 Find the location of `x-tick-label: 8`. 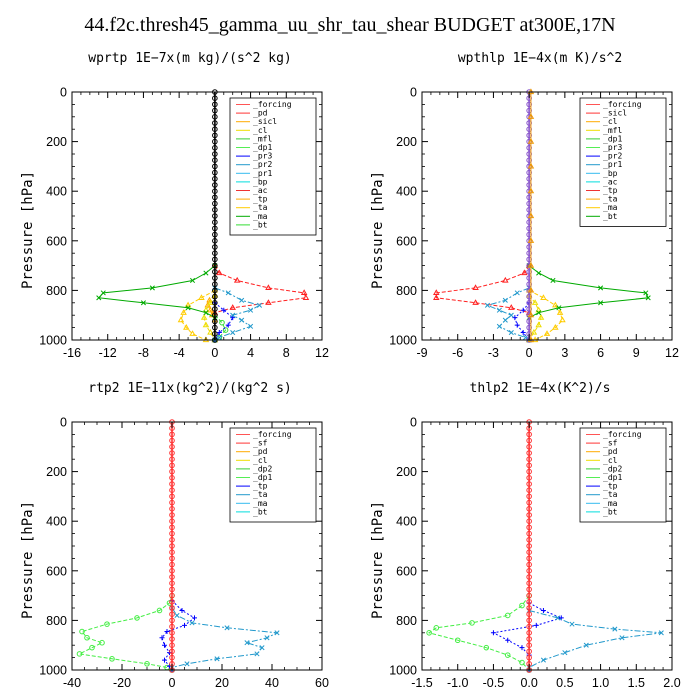

x-tick-label: 8 is located at coordinates (286, 353).